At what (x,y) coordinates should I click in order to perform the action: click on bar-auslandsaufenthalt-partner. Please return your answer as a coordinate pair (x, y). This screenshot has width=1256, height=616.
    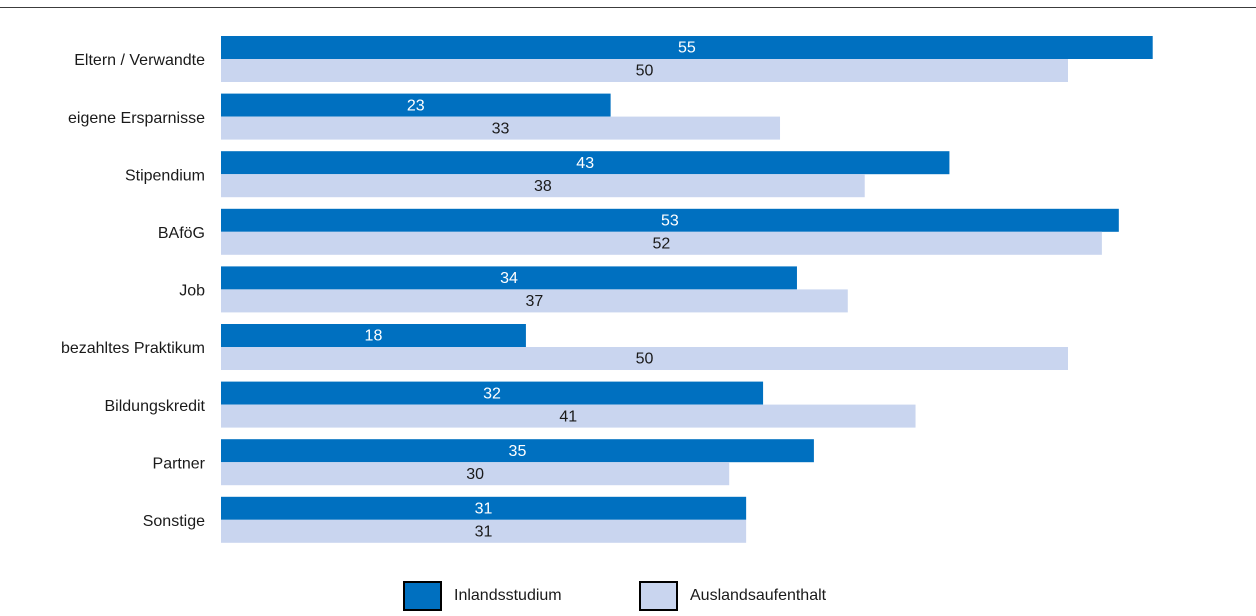
    Looking at the image, I should click on (475, 474).